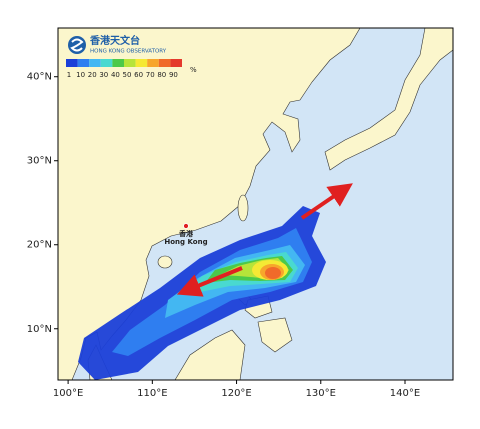  What do you see at coordinates (173, 75) in the screenshot?
I see `colorbar-label: 90` at bounding box center [173, 75].